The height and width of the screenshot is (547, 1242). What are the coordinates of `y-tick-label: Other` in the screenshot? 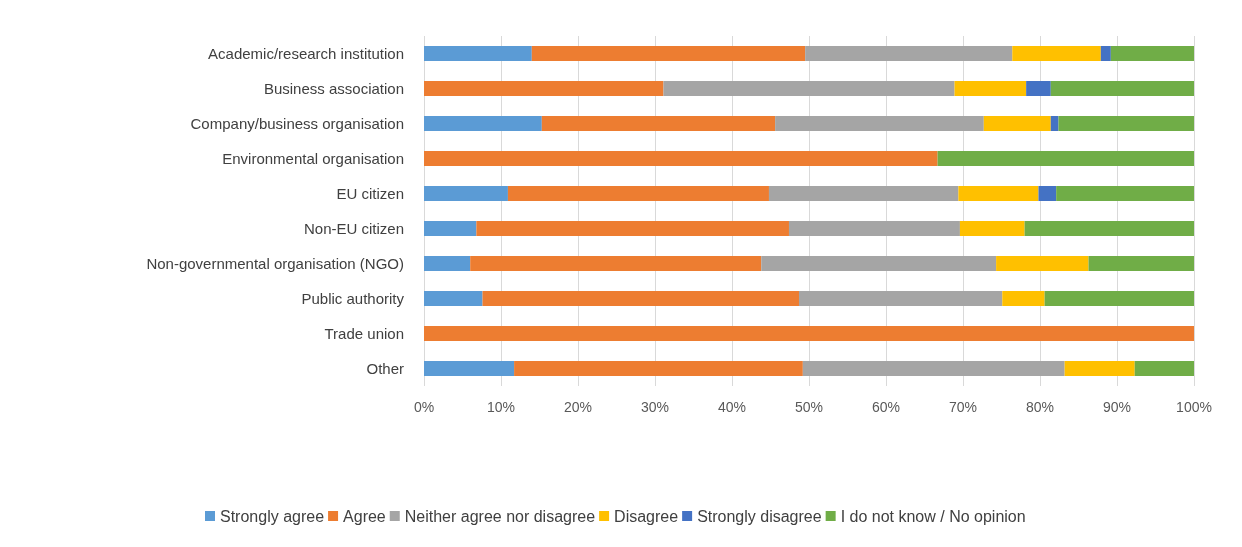 It's located at (385, 368).